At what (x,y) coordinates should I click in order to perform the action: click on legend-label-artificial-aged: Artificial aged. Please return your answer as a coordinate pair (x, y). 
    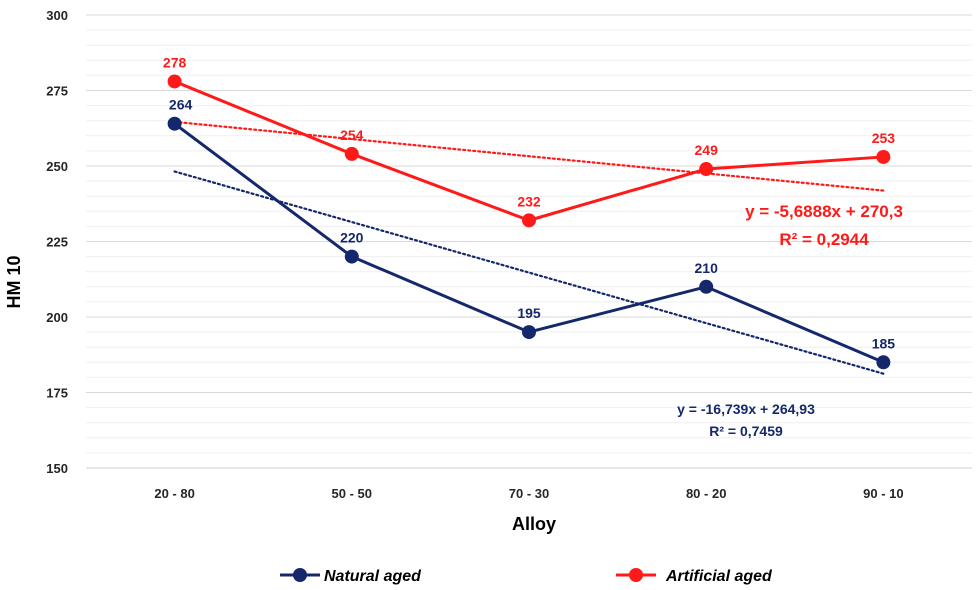
    Looking at the image, I should click on (719, 576).